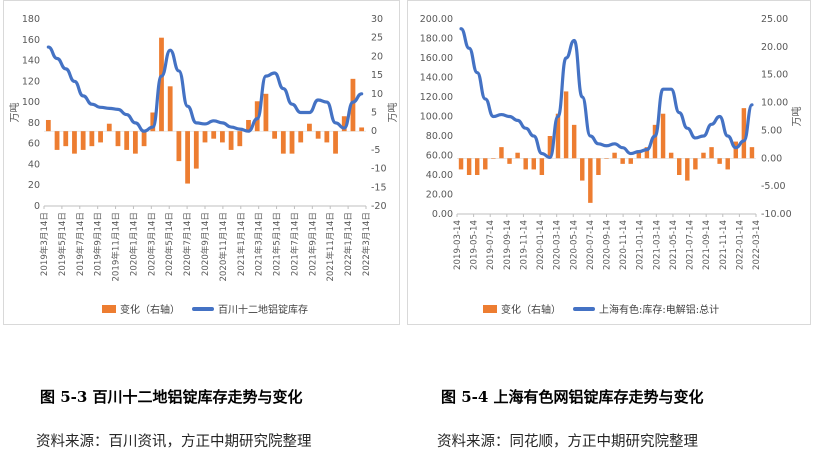  I want to click on left-axis-tick: 140, so click(31, 61).